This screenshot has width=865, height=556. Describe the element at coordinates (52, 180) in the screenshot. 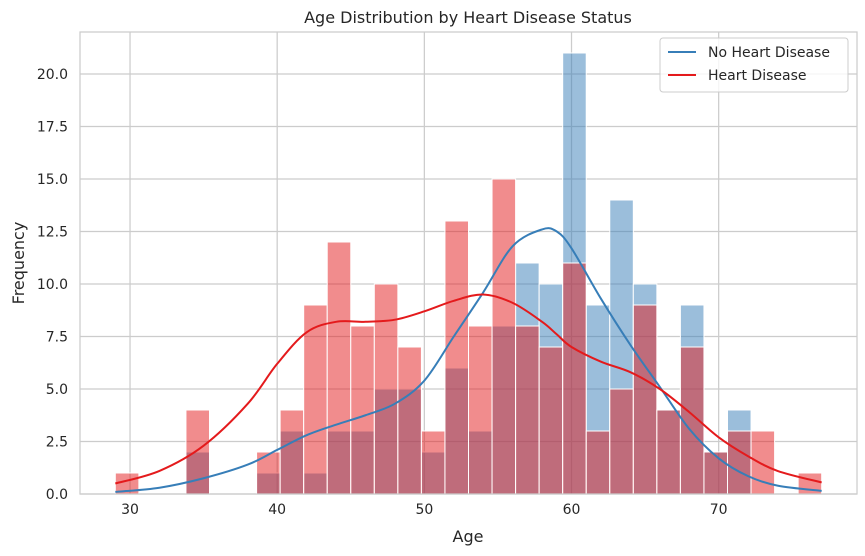

I see `y-tick-label-6: 15.0` at that location.